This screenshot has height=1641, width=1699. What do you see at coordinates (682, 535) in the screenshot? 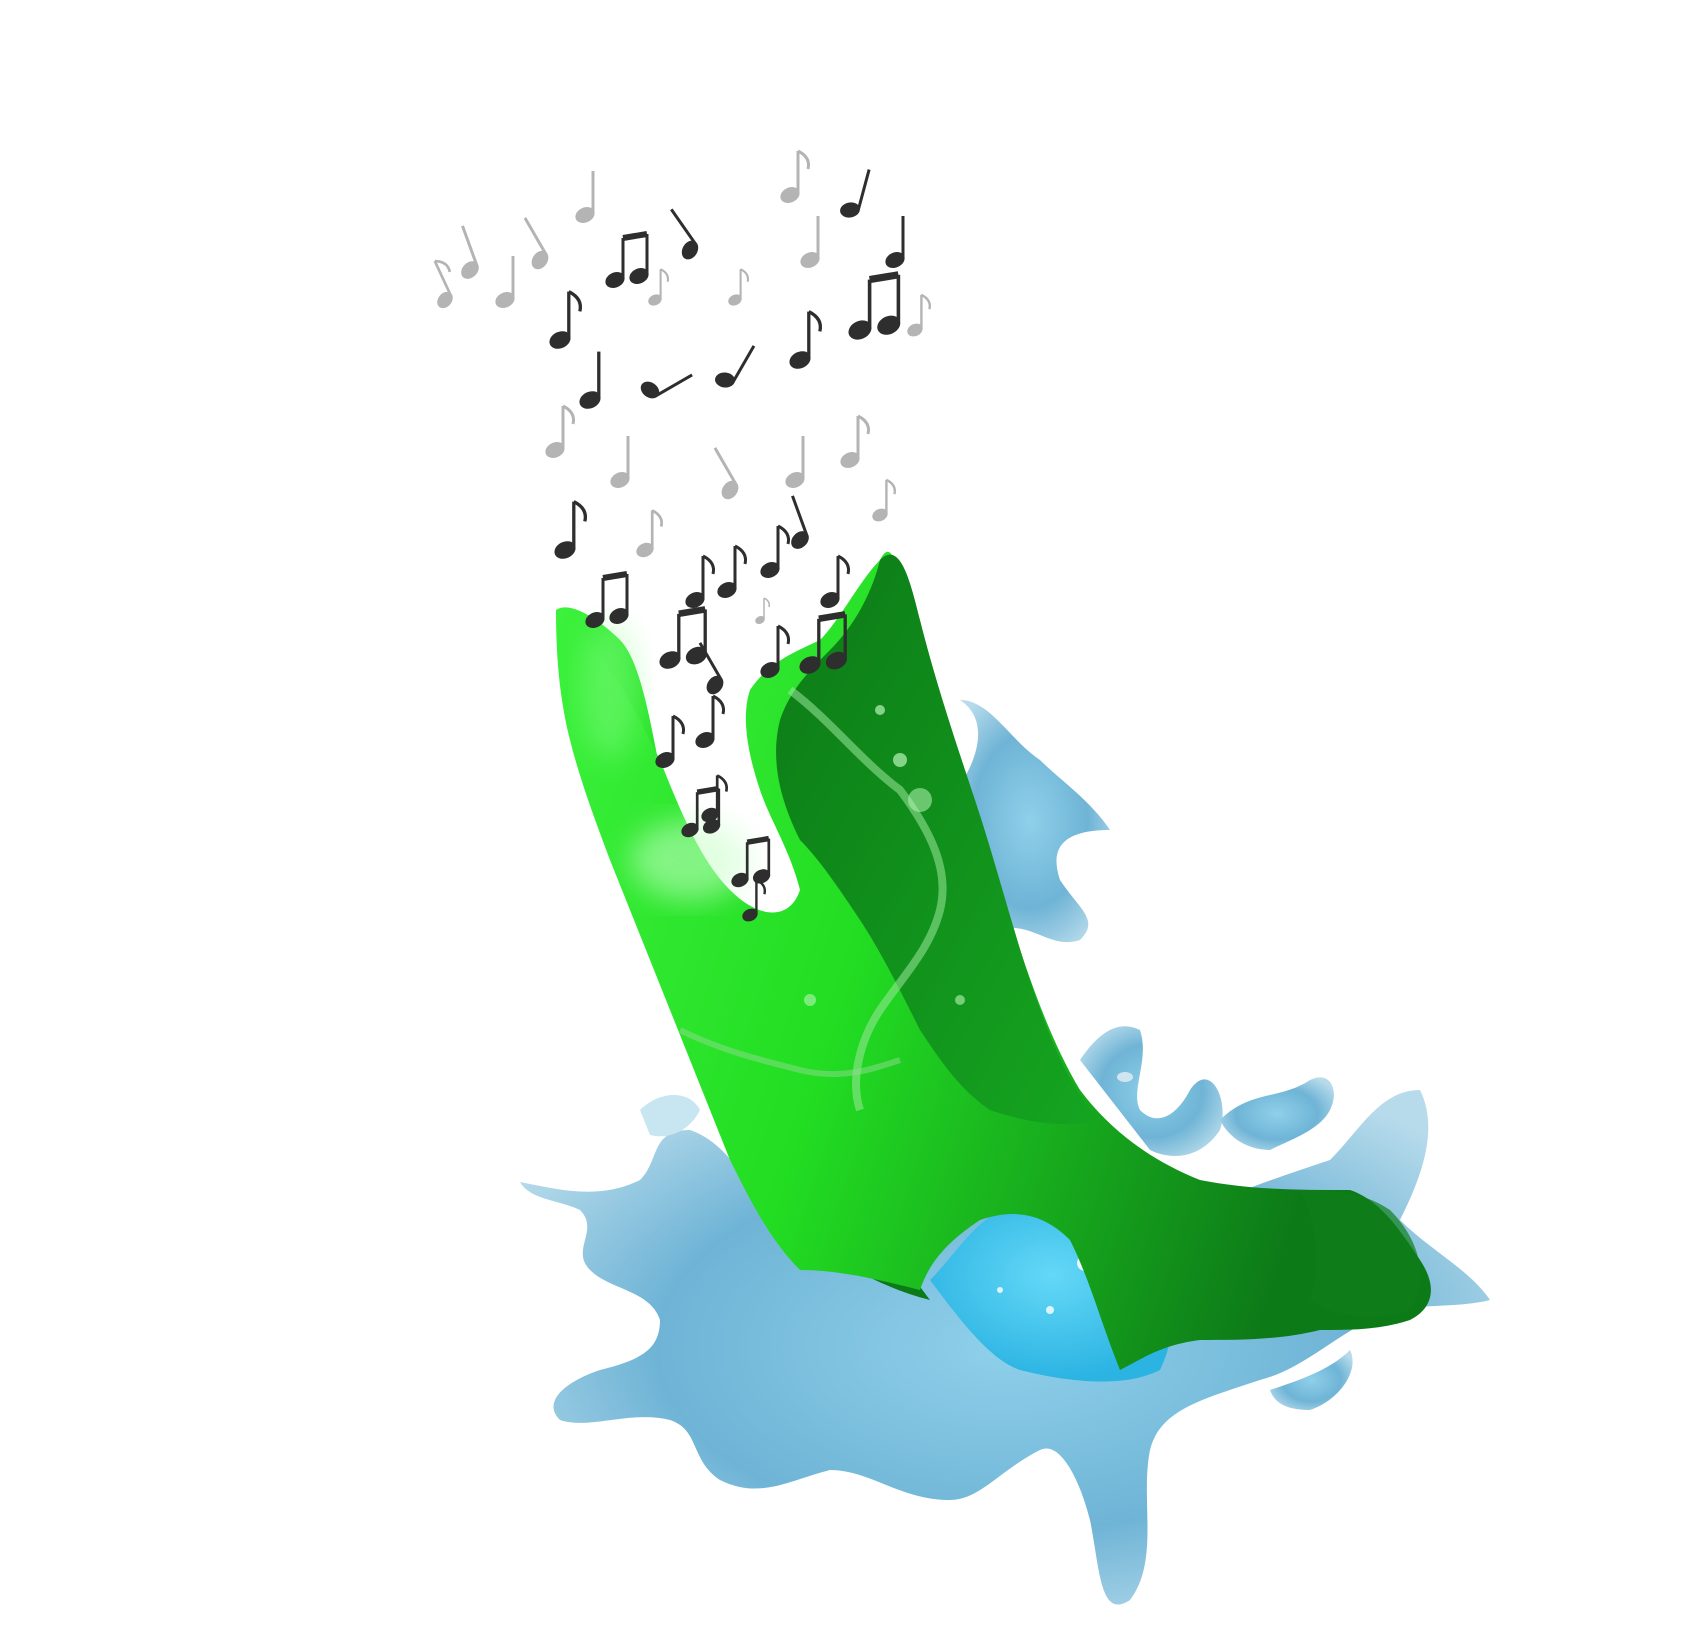
I see `music-notes` at bounding box center [682, 535].